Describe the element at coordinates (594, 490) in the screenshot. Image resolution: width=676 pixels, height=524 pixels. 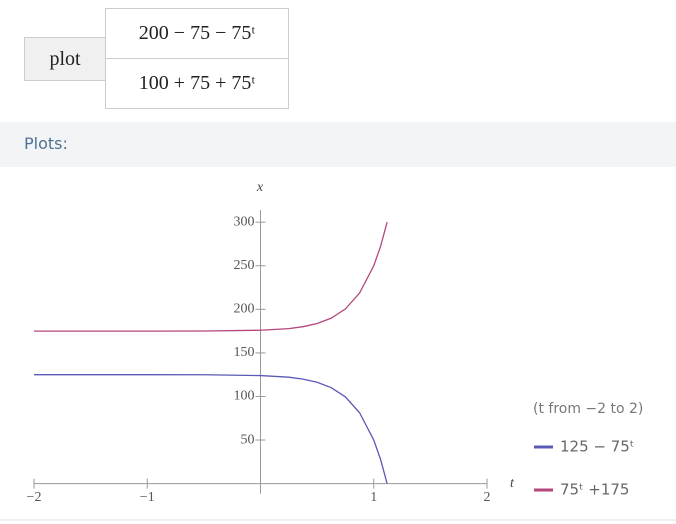
I see `legend-label: 75ᵗ +175` at that location.